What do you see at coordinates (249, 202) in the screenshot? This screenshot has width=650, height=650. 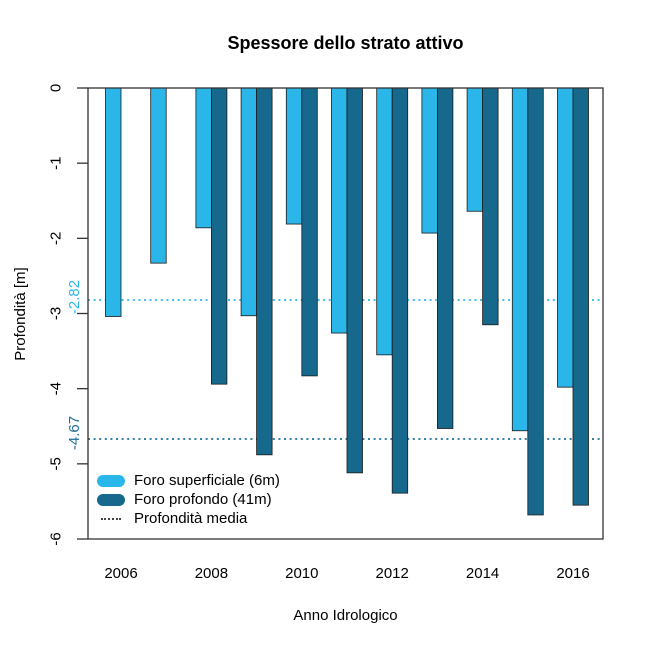 I see `bar-2009-superficiale` at bounding box center [249, 202].